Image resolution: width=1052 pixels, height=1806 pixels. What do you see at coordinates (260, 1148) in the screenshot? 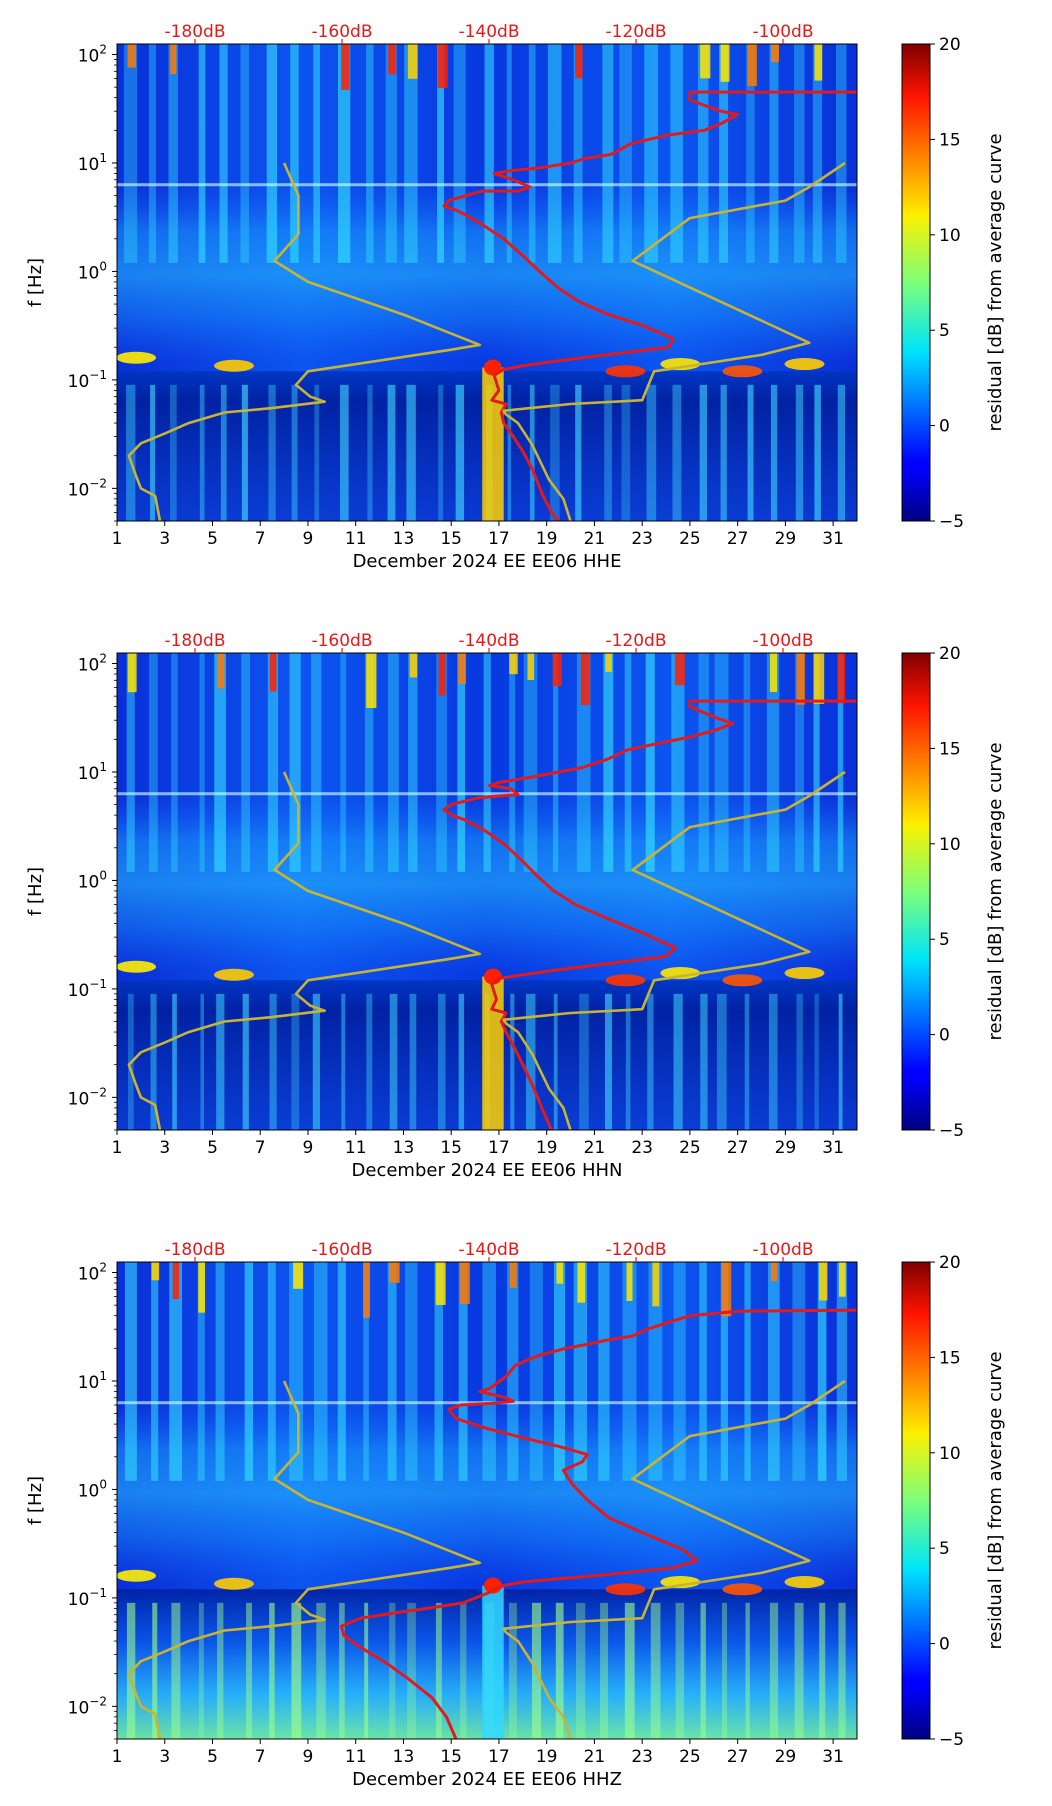
I see `x-tick-label: 7` at bounding box center [260, 1148].